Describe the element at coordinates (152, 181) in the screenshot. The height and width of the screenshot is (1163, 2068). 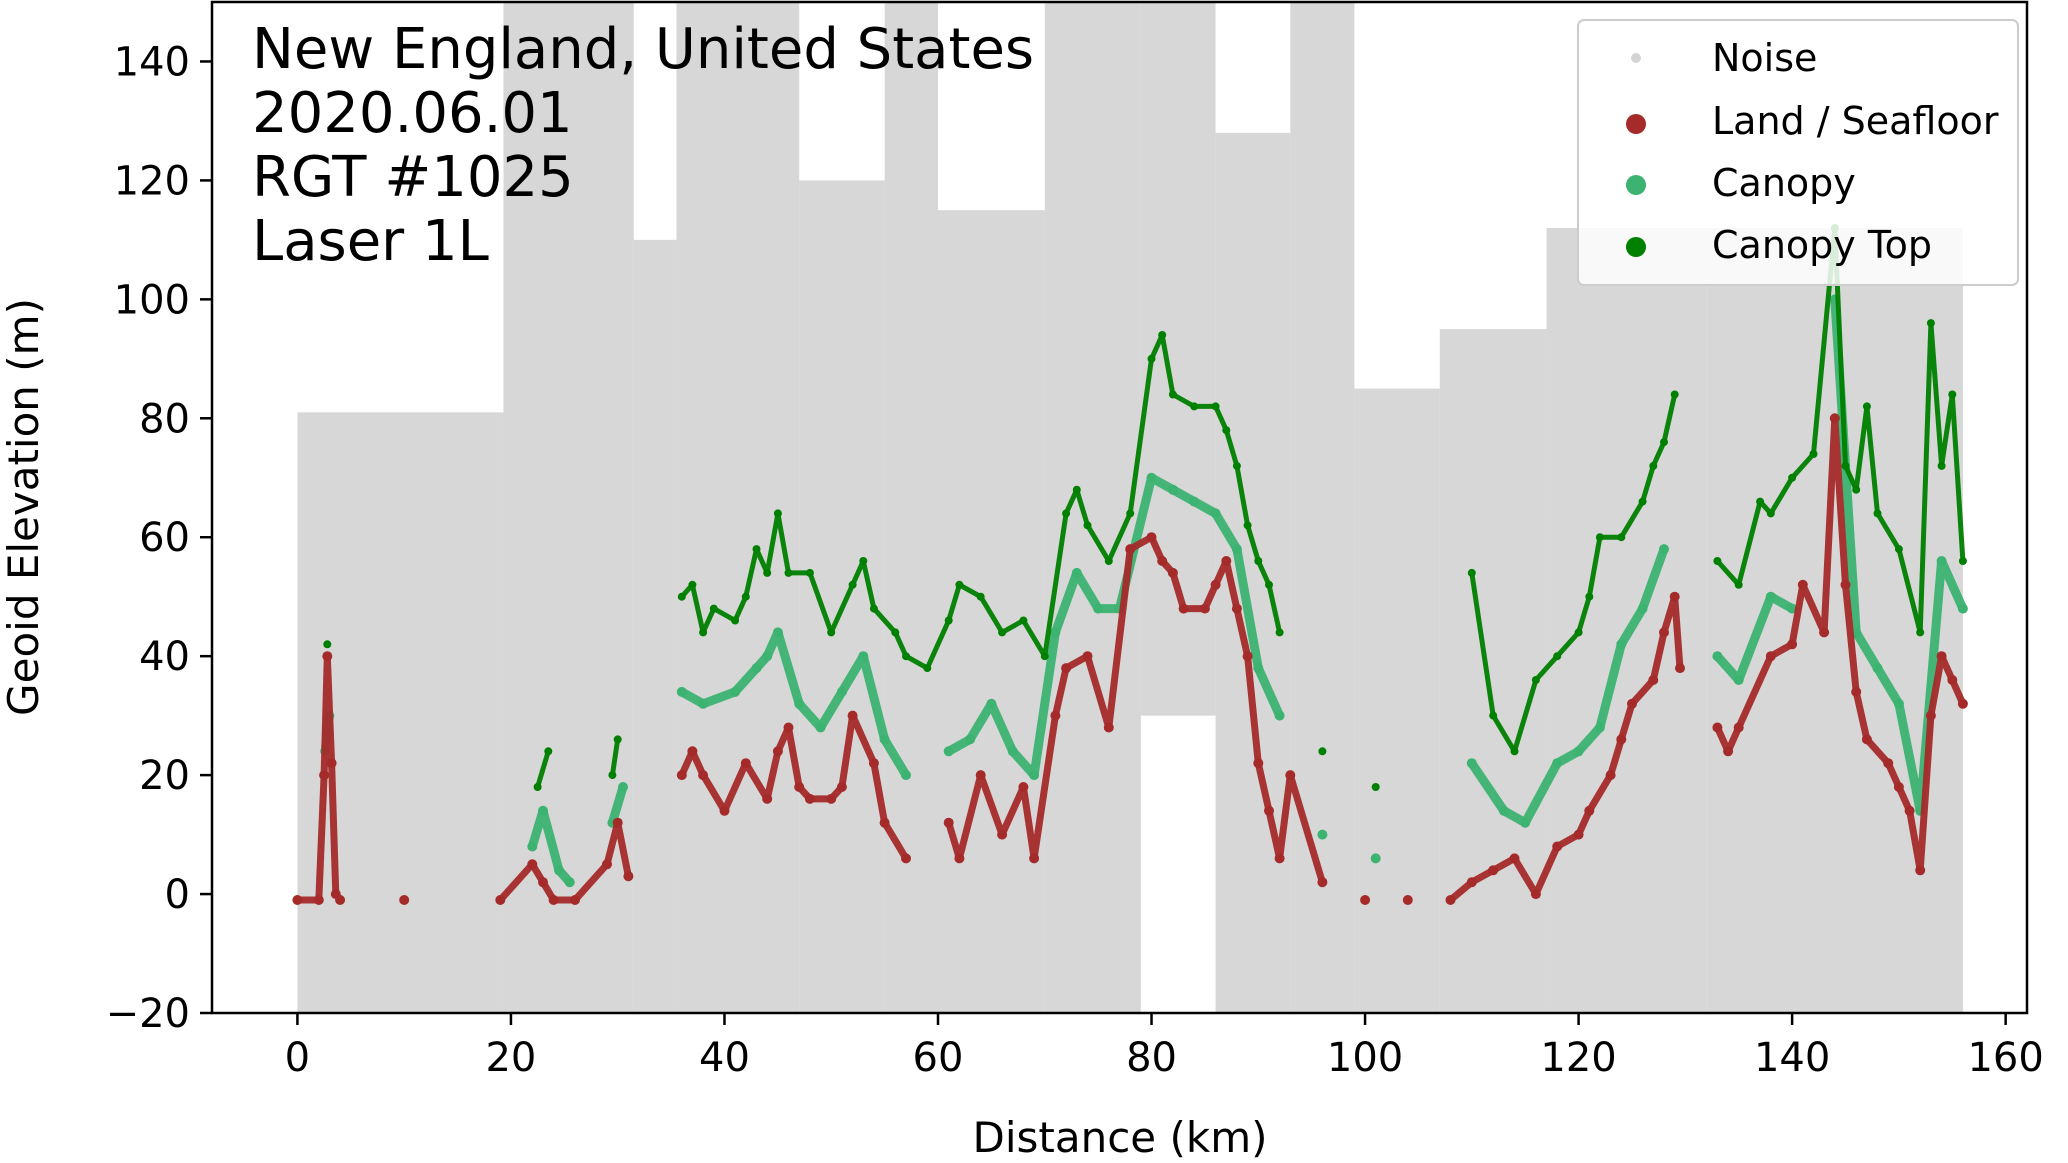
I see `y-tick-label: 120` at that location.